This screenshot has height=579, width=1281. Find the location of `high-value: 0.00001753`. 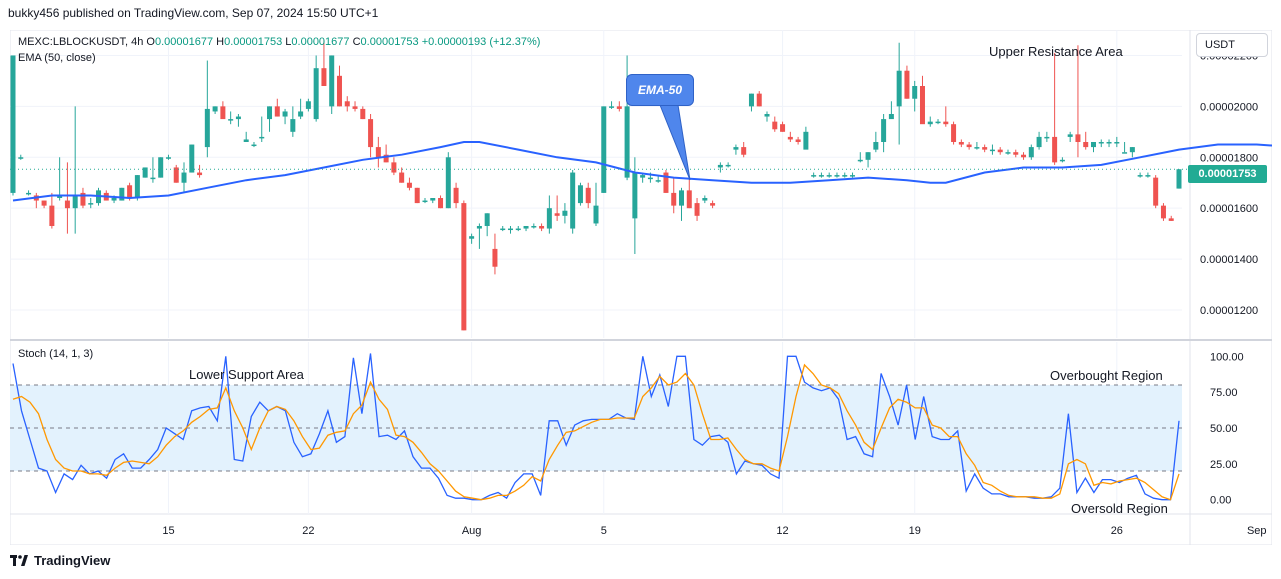

high-value: 0.00001753 is located at coordinates (253, 42).